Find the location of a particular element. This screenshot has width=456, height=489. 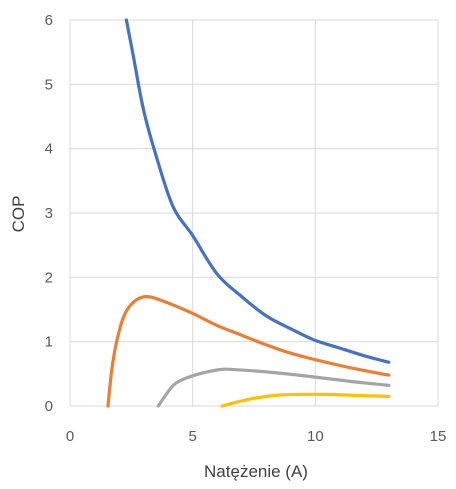

x-axis-ticks: 0 5 10 15 is located at coordinates (256, 436).